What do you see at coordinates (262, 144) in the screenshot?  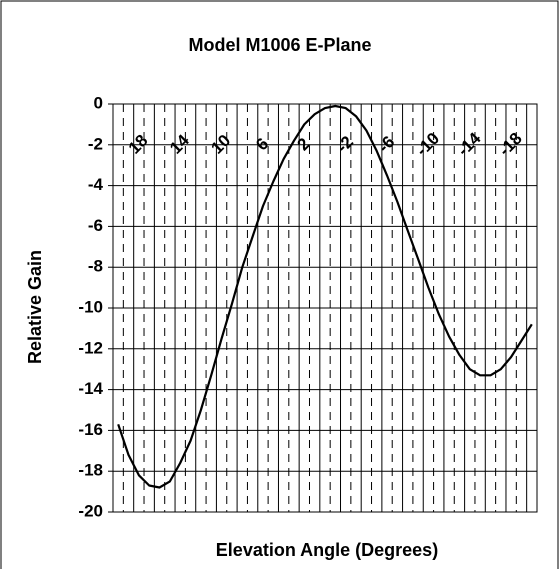 I see `x-tick-label: 6` at bounding box center [262, 144].